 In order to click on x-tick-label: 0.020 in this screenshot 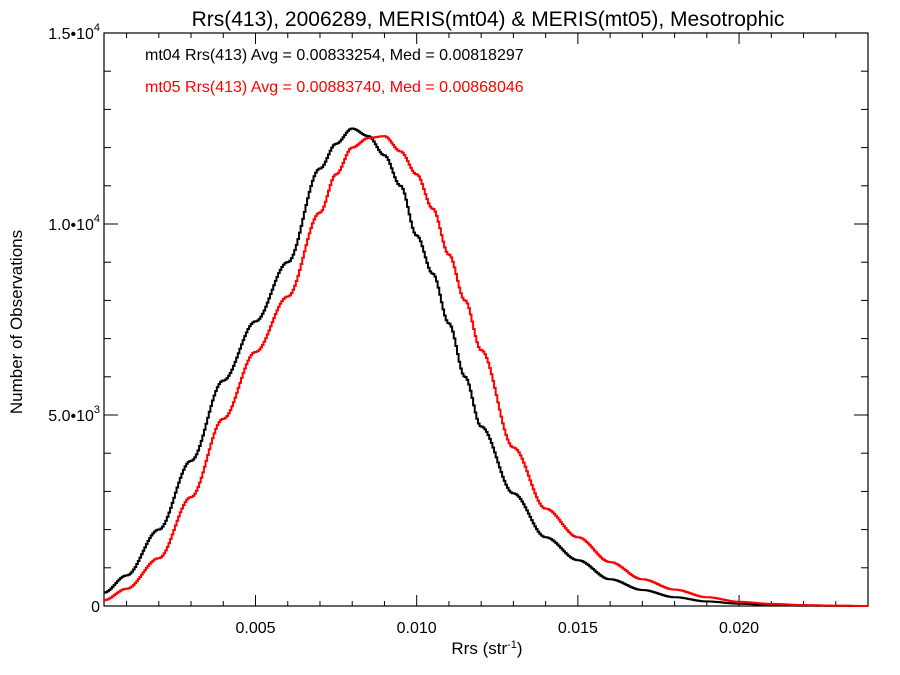, I will do `click(739, 628)`.